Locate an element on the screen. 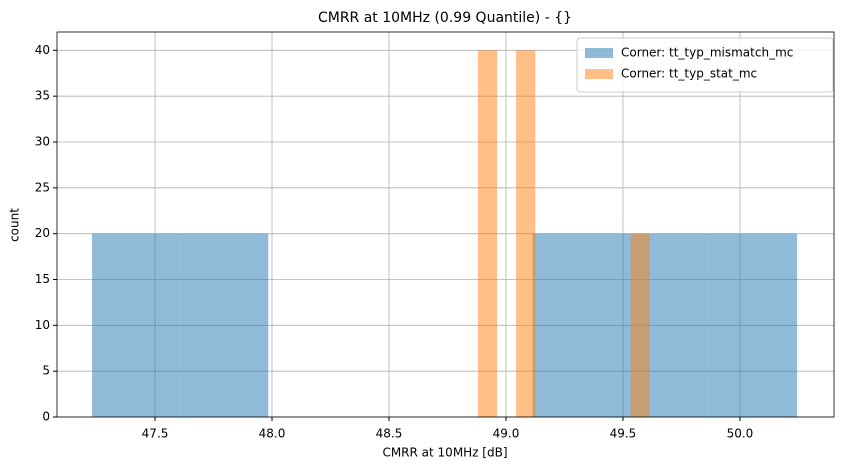  x-tick-label: 49.5 is located at coordinates (623, 434).